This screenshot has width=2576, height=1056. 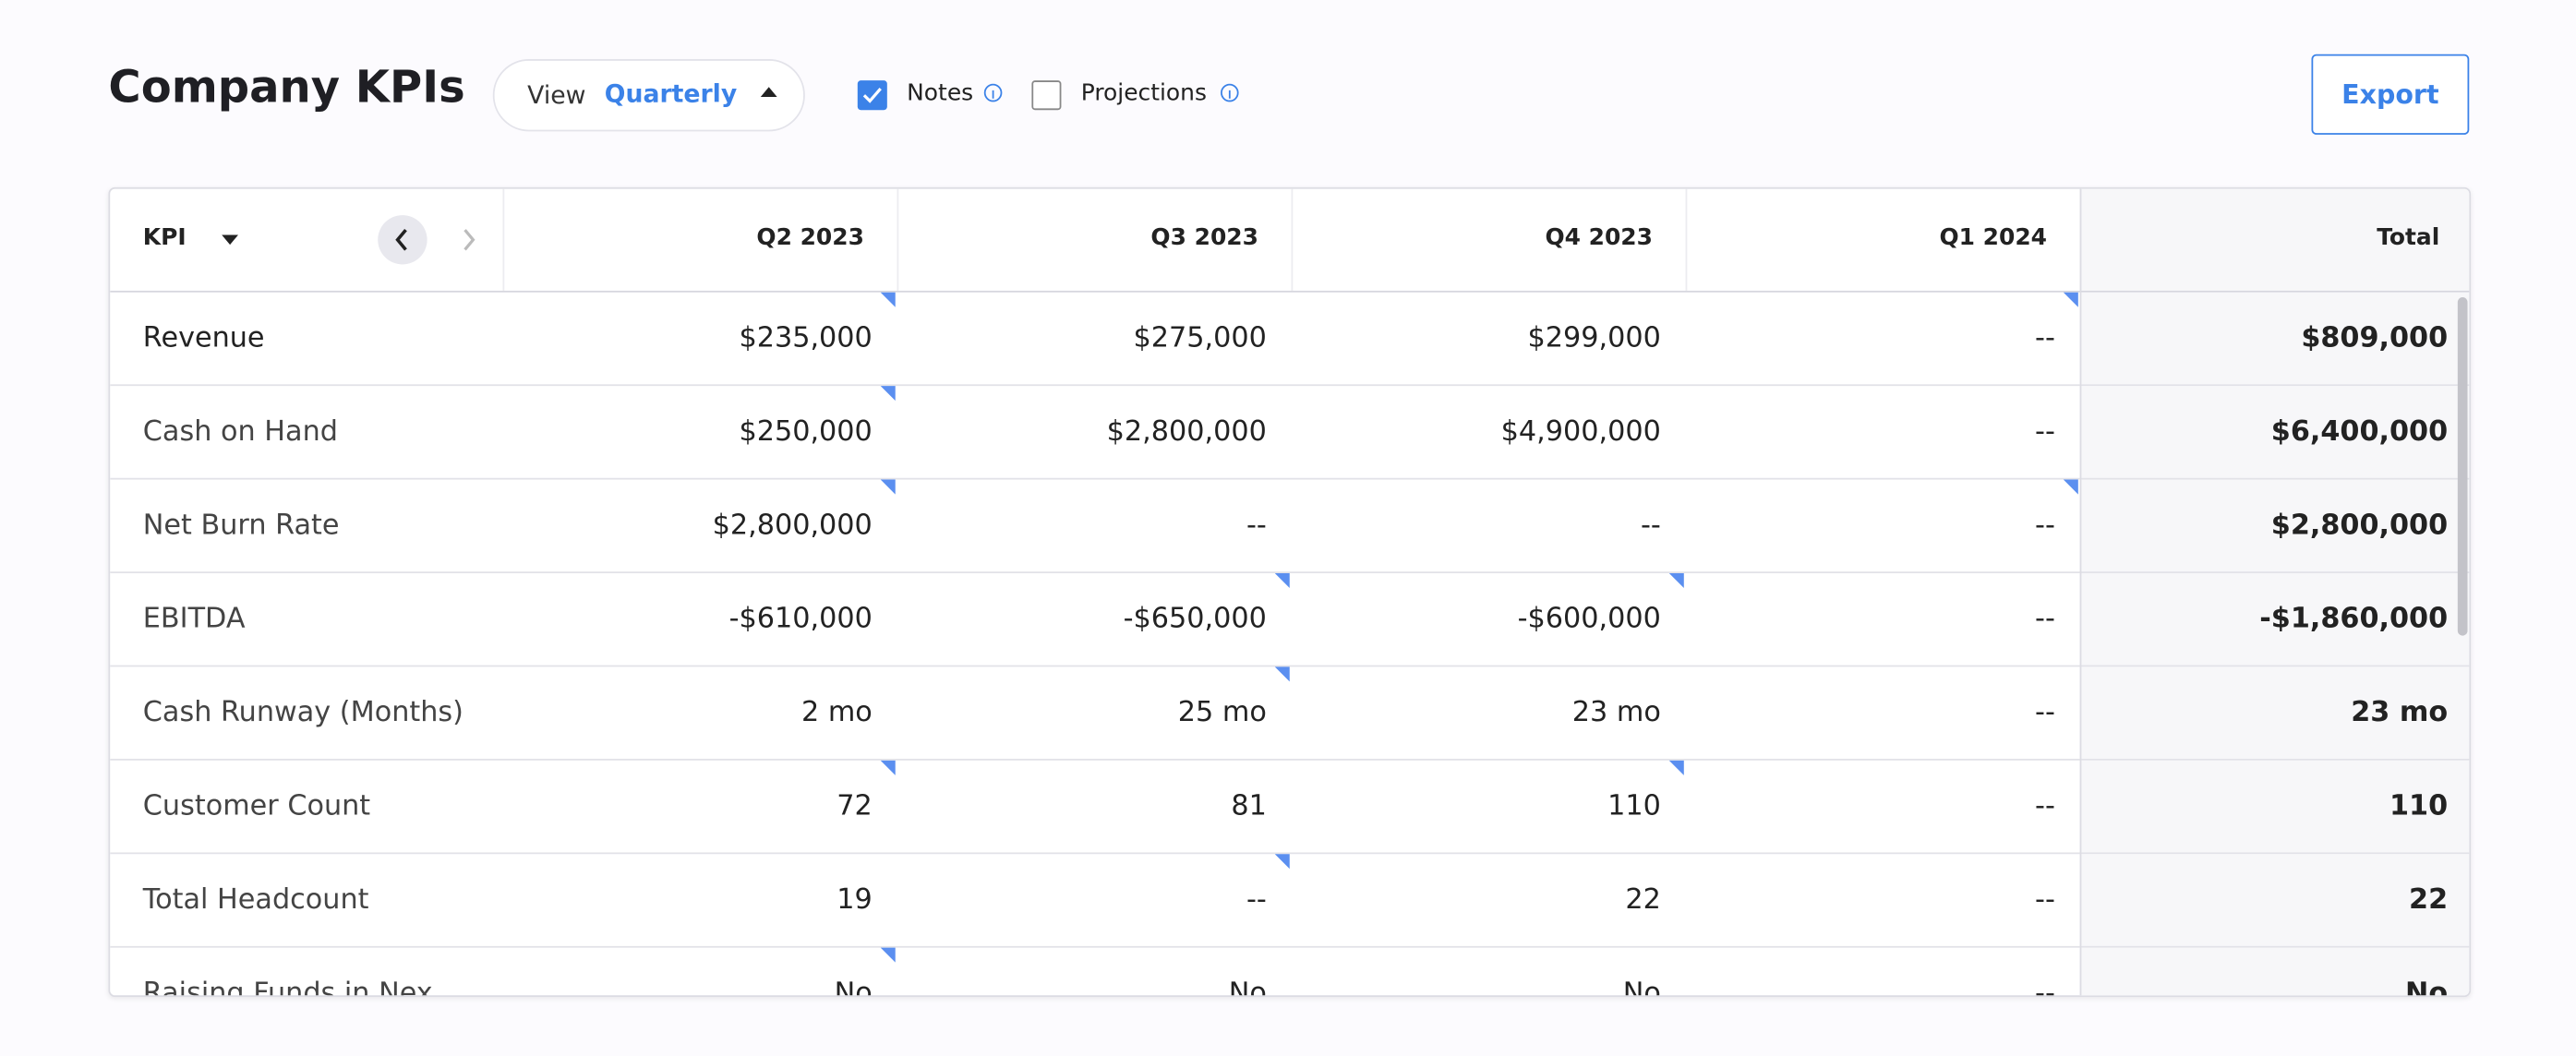 What do you see at coordinates (203, 338) in the screenshot?
I see `row-label: Revenue` at bounding box center [203, 338].